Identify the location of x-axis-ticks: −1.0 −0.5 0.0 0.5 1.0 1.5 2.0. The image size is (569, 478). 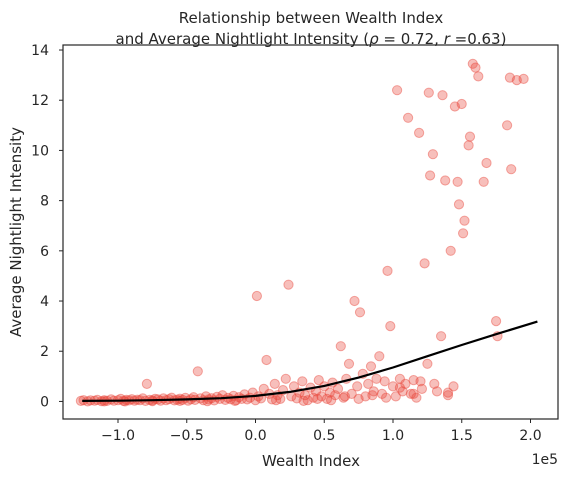
(321, 431).